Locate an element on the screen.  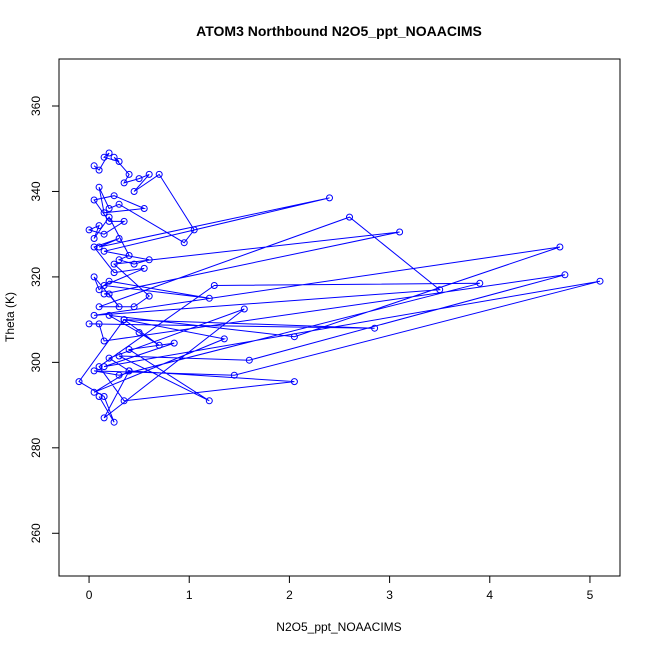
x-tick-label: 3 is located at coordinates (389, 595).